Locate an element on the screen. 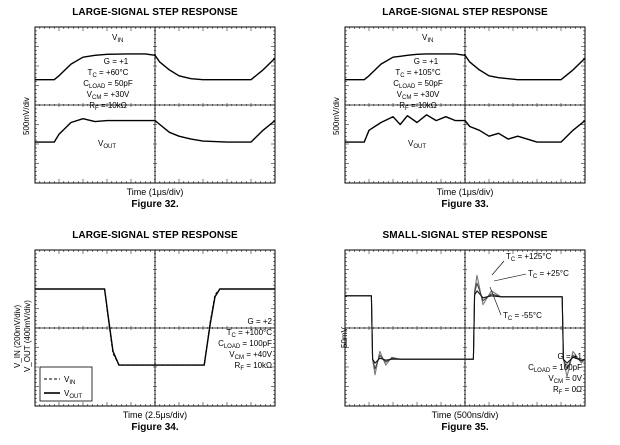  series-line-t-c-125-c is located at coordinates (465, 326).